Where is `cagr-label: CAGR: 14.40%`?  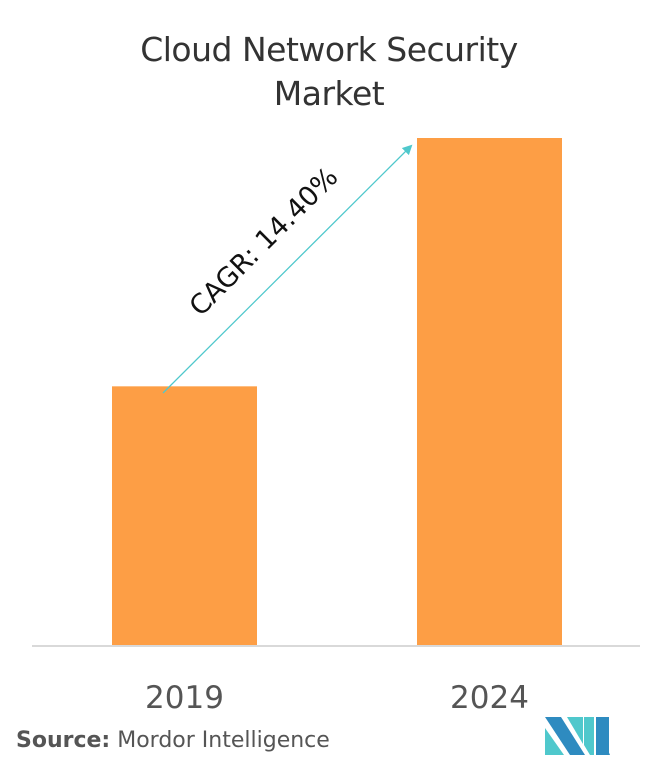
cagr-label: CAGR: 14.40% is located at coordinates (264, 242).